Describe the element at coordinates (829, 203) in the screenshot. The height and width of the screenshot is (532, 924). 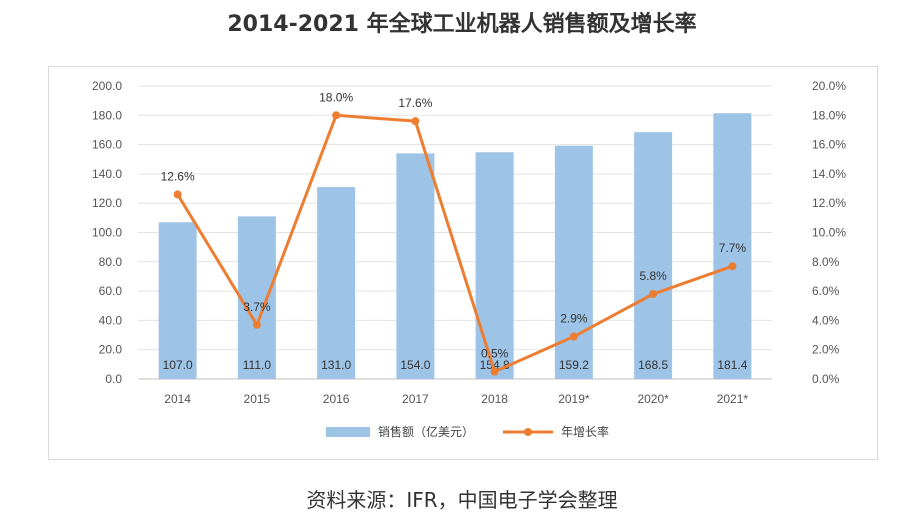
I see `right-axis-tick-label: 12.0%` at that location.